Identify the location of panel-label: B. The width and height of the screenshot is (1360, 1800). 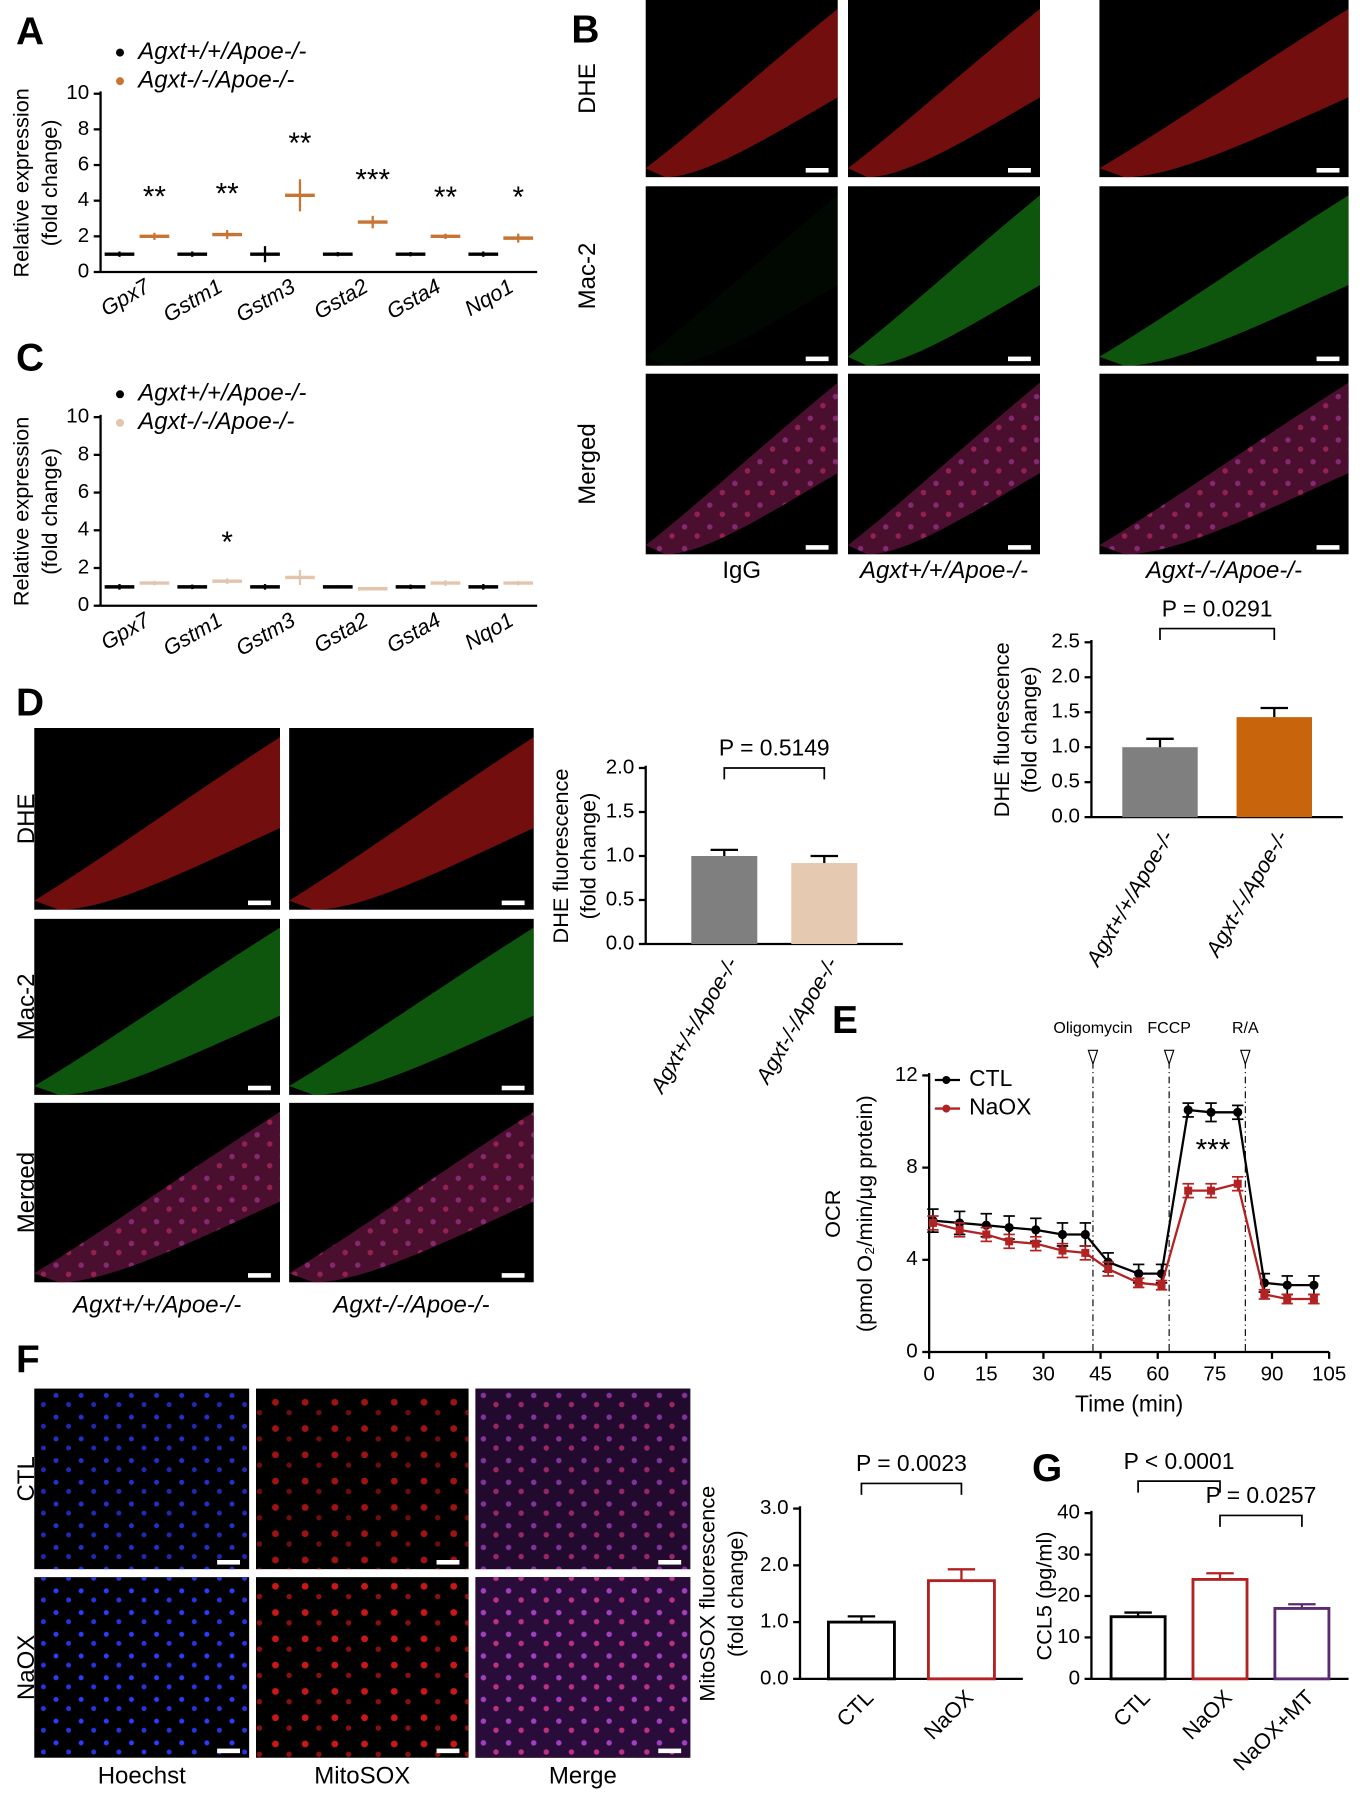
(585, 29).